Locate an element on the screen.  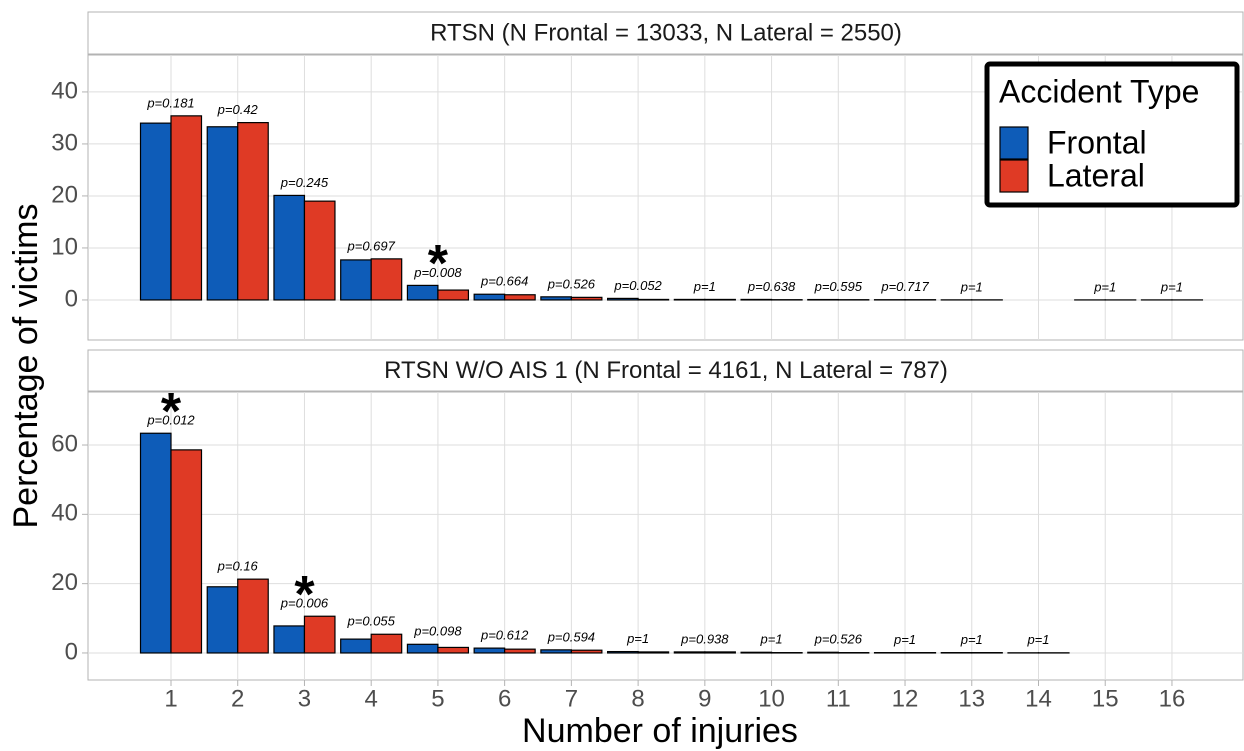
y-tick-label: 60 is located at coordinates (64, 443).